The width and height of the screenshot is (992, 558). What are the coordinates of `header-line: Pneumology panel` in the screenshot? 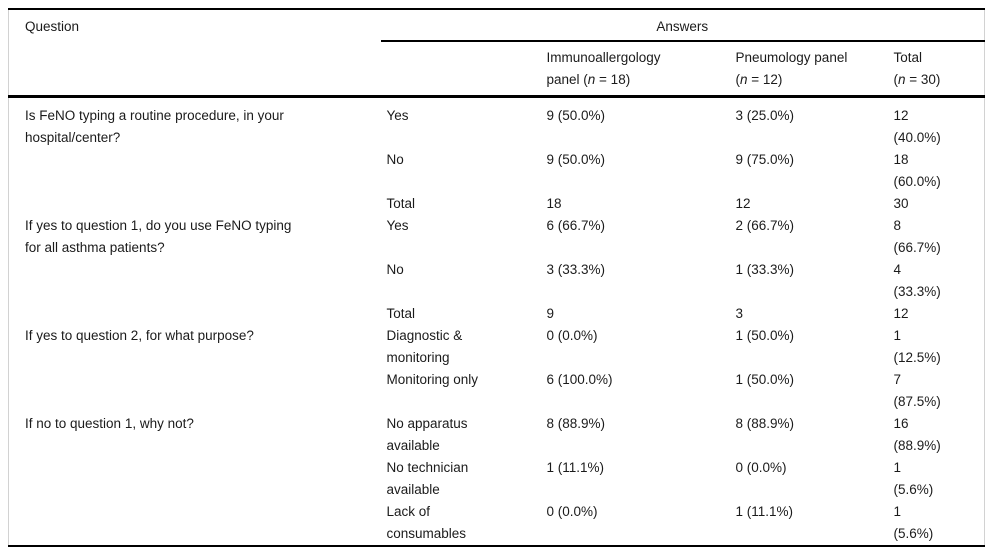 It's located at (791, 57).